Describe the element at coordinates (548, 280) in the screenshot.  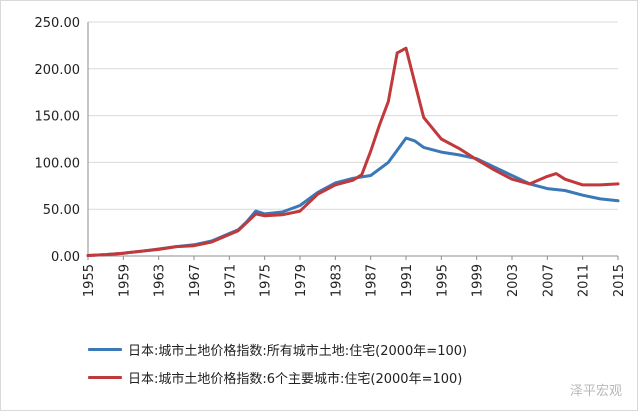
I see `x-tick-label: 2007` at that location.